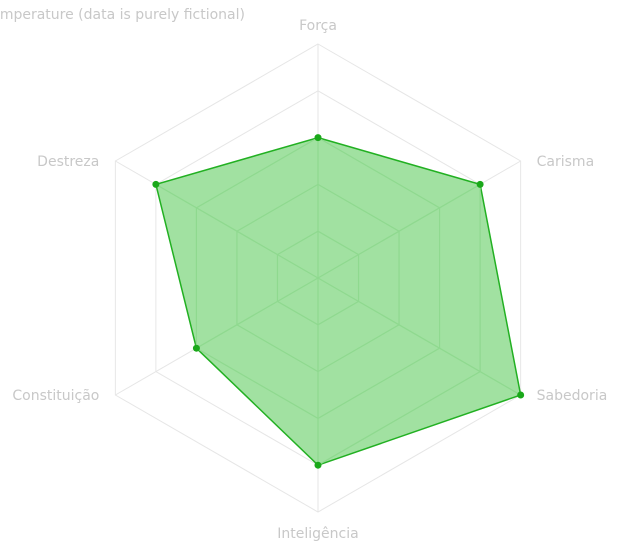 This screenshot has height=551, width=633. I want to click on axis-label: Carisma, so click(566, 162).